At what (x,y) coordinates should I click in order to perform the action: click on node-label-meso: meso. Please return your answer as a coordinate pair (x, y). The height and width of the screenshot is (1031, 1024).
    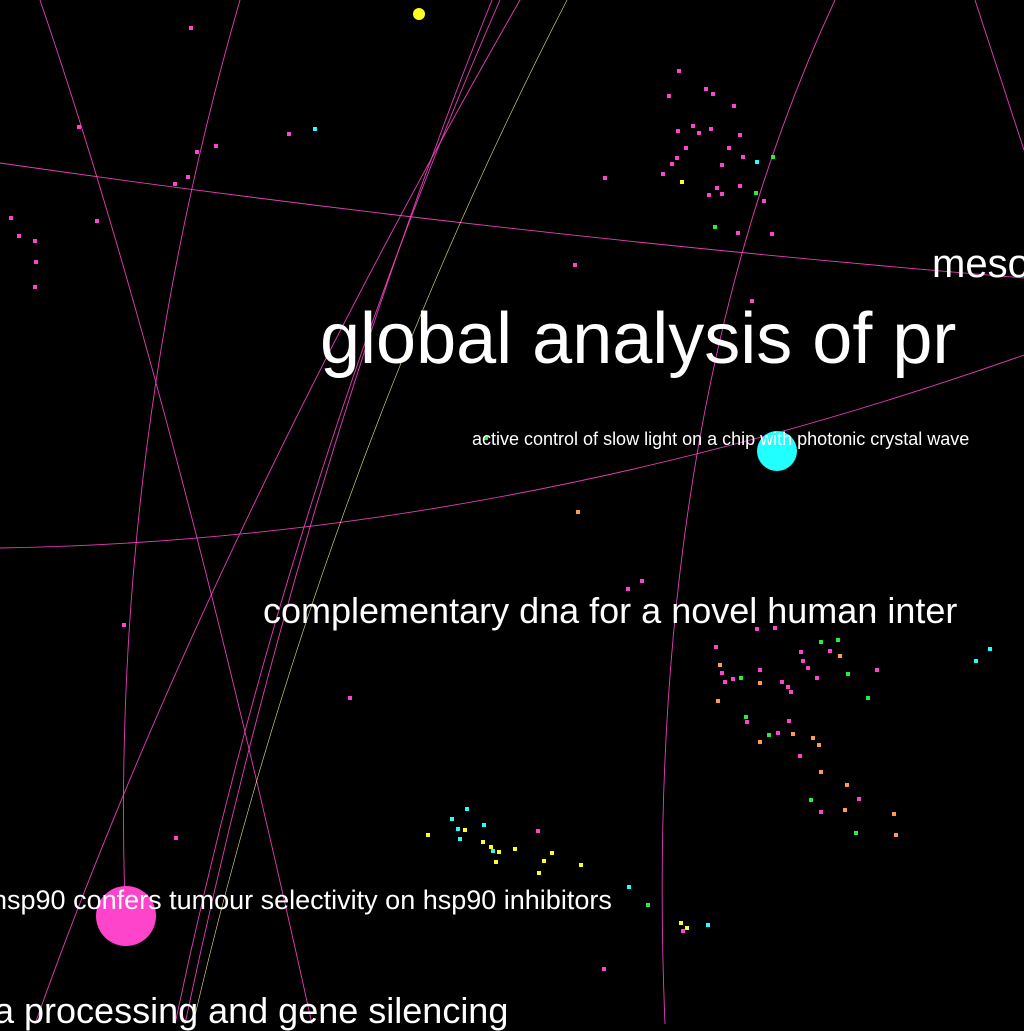
    Looking at the image, I should click on (978, 264).